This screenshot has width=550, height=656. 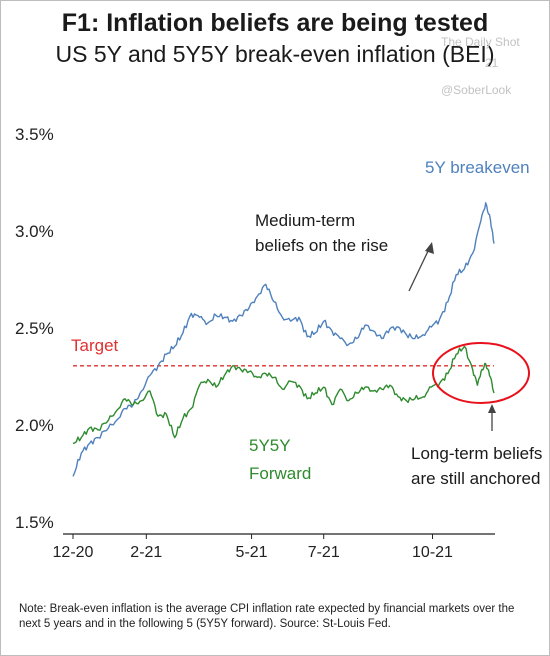 What do you see at coordinates (480, 42) in the screenshot?
I see `watermark-source: The Daily Shot` at bounding box center [480, 42].